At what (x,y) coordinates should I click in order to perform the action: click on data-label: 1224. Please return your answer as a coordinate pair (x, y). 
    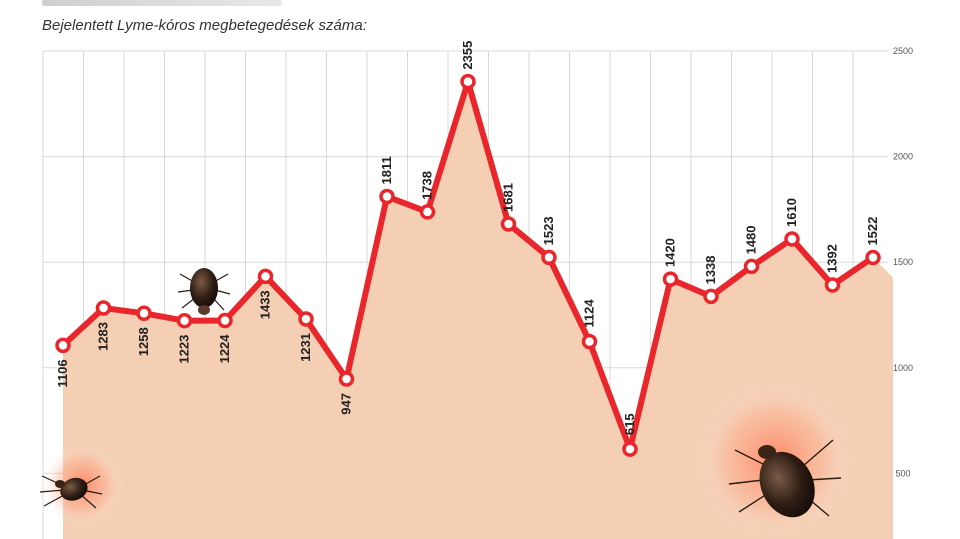
    Looking at the image, I should click on (224, 349).